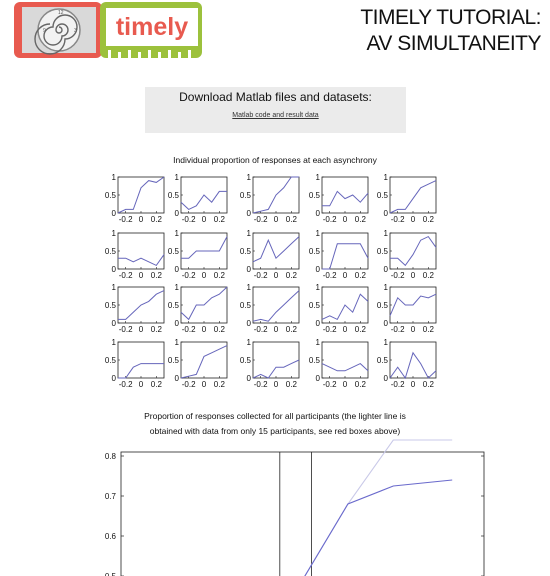 This screenshot has height=576, width=550. I want to click on mini-plot-5: 00.51-0.2 0 0.2, so click(407, 198).